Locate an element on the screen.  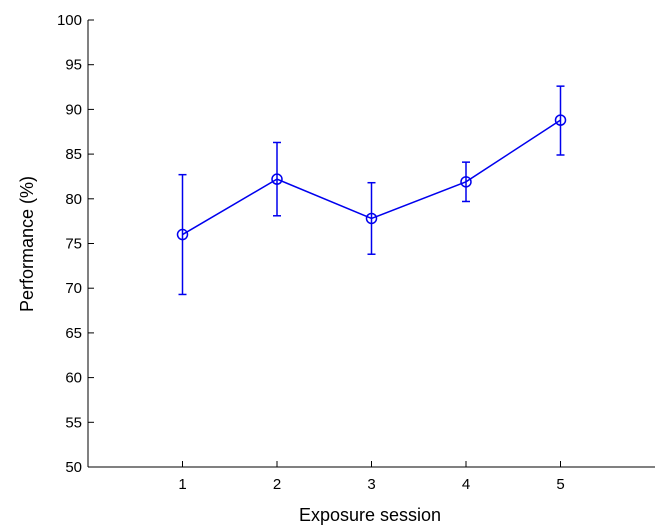
y-tick-label: 95 is located at coordinates (73, 65).